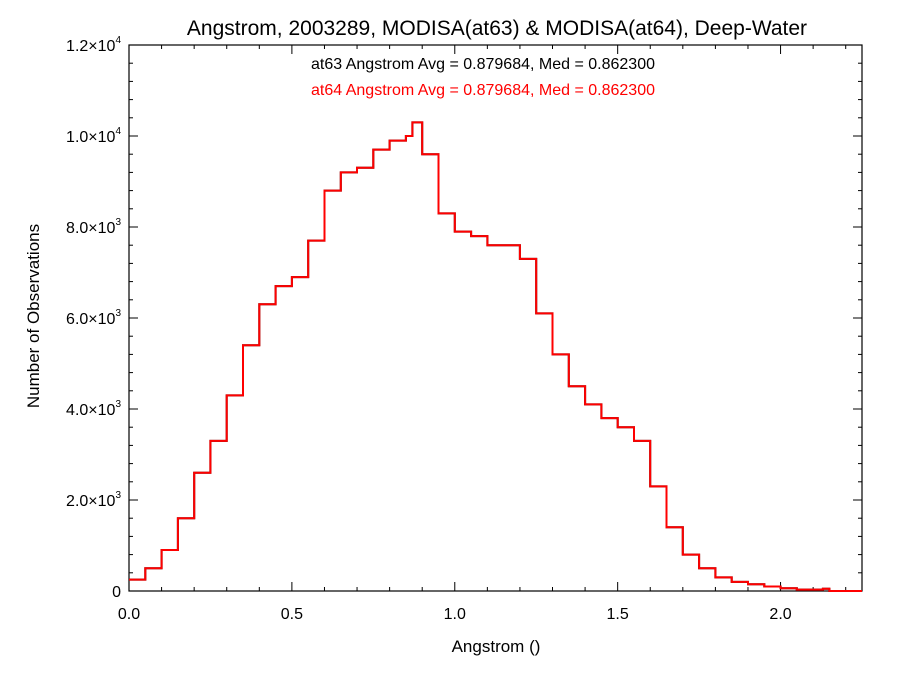  Describe the element at coordinates (93, 500) in the screenshot. I see `y-tick-label: 2.0×10³` at that location.